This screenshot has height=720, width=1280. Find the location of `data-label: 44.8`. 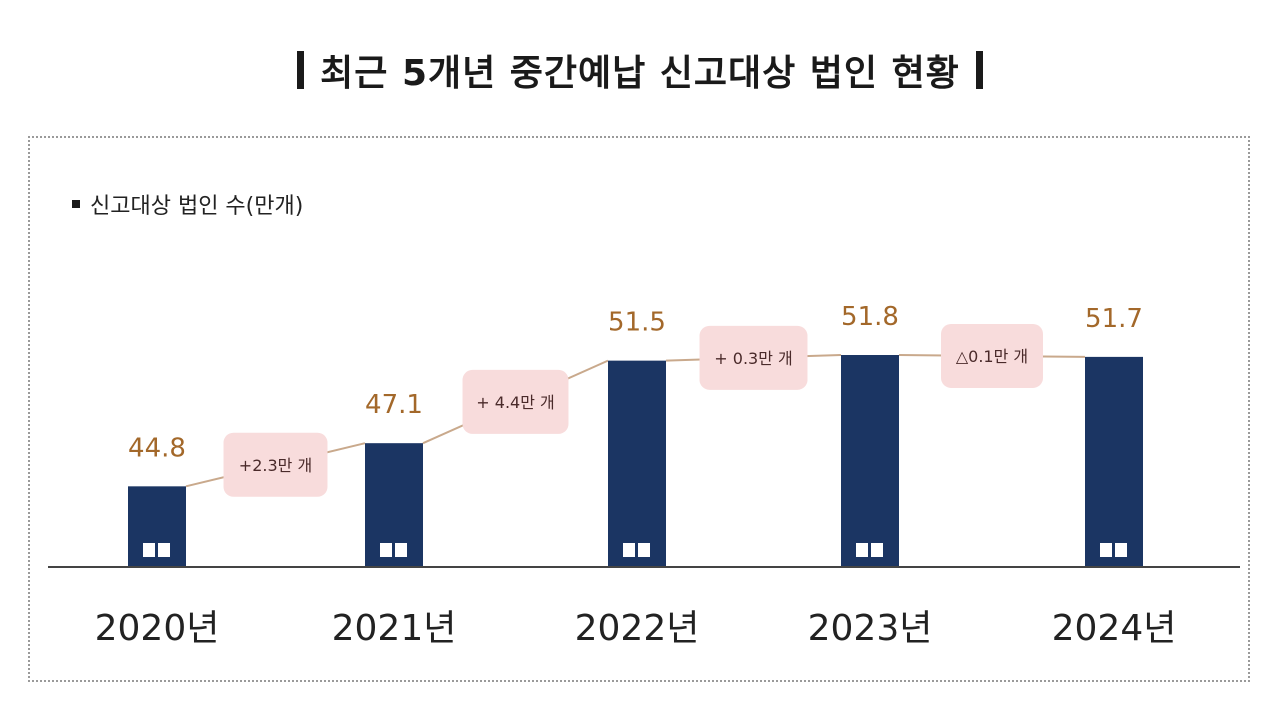

data-label: 44.8 is located at coordinates (157, 448).